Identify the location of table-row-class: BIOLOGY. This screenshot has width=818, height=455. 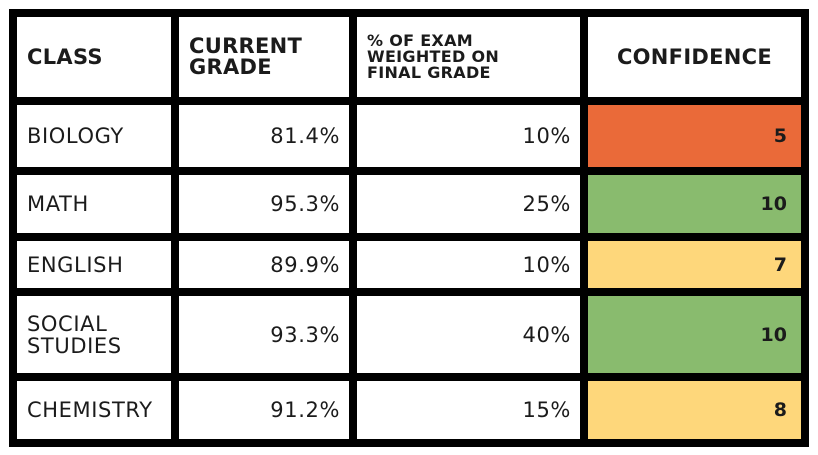
(94, 136).